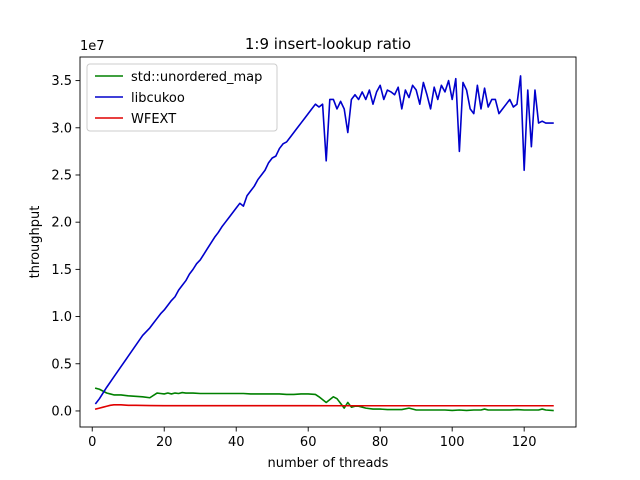  Describe the element at coordinates (308, 442) in the screenshot. I see `x-tick-label-3: 60` at that location.